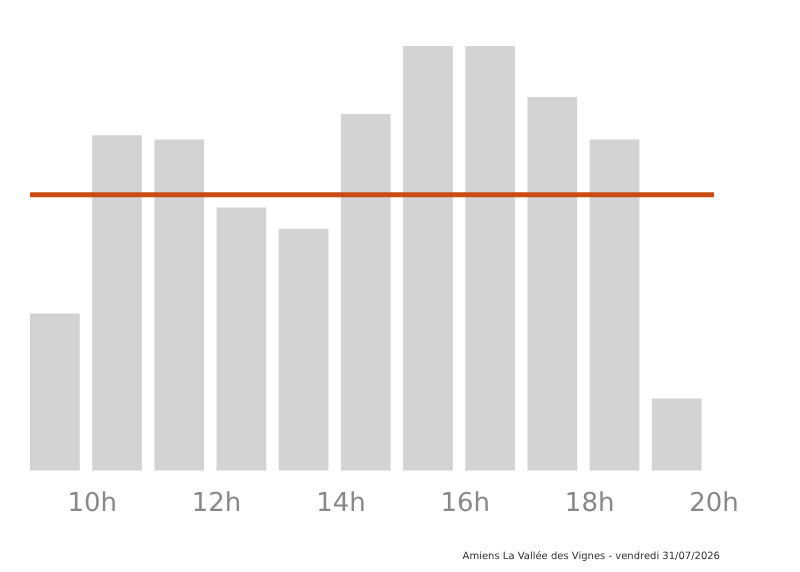 The image size is (800, 572). Describe the element at coordinates (216, 504) in the screenshot. I see `x-tick-label: 12h` at that location.